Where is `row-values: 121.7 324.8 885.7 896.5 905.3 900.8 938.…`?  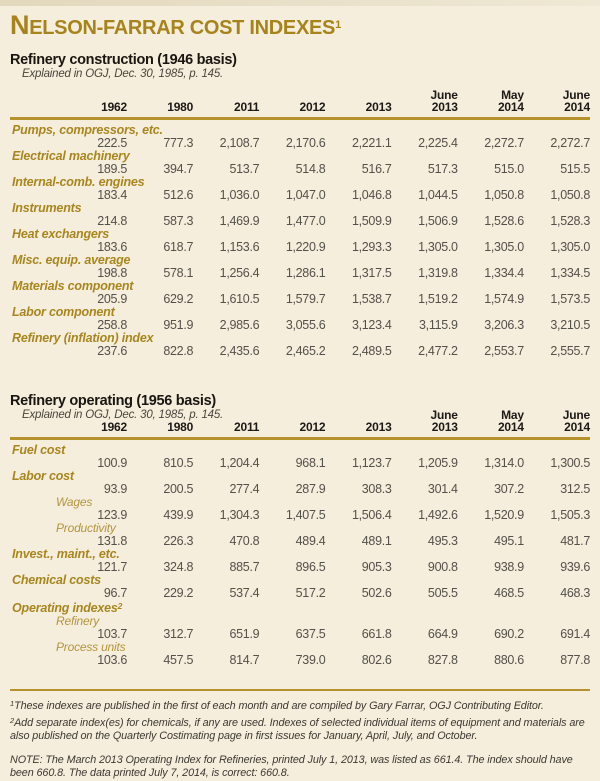 row-values: 121.7 324.8 885.7 896.5 905.3 900.8 938.… is located at coordinates (300, 567).